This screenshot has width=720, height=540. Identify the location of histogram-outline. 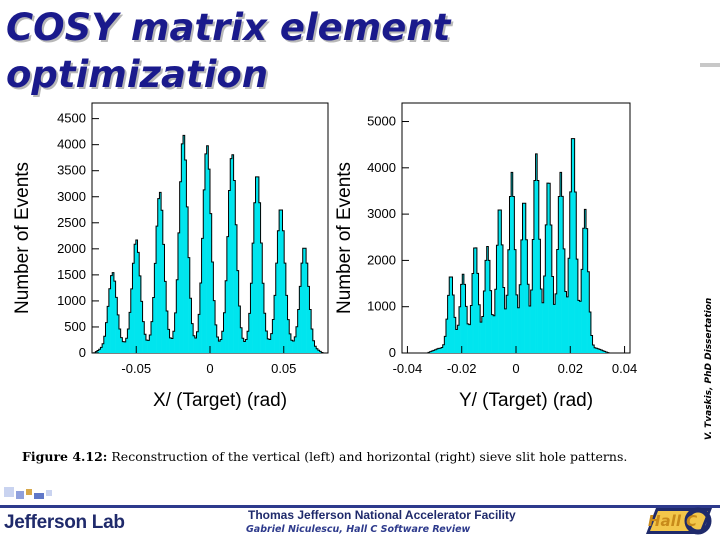
(516, 246).